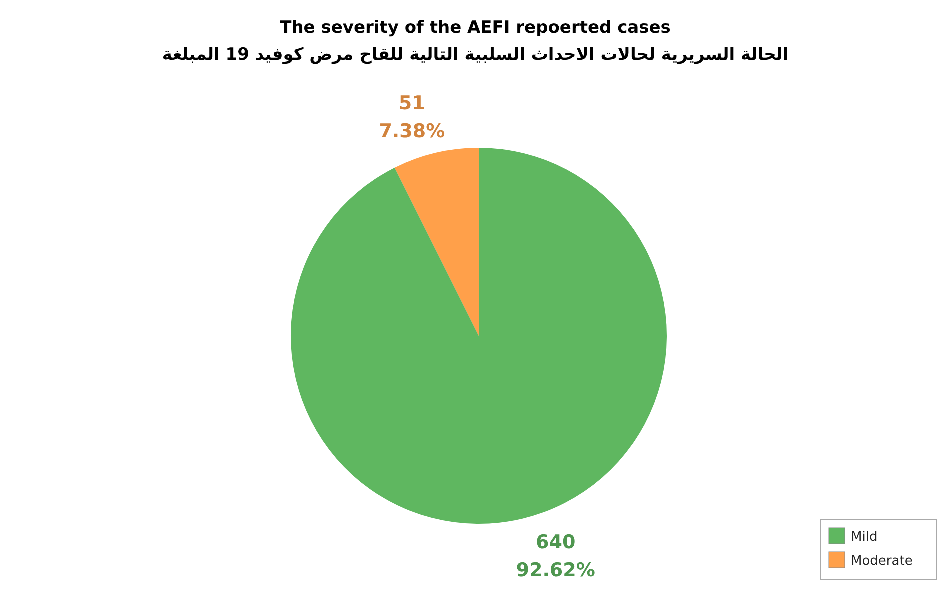 This screenshot has width=951, height=591. Describe the element at coordinates (475, 28) in the screenshot. I see `chart-title: The severity of the AEFI repoerted cases` at that location.